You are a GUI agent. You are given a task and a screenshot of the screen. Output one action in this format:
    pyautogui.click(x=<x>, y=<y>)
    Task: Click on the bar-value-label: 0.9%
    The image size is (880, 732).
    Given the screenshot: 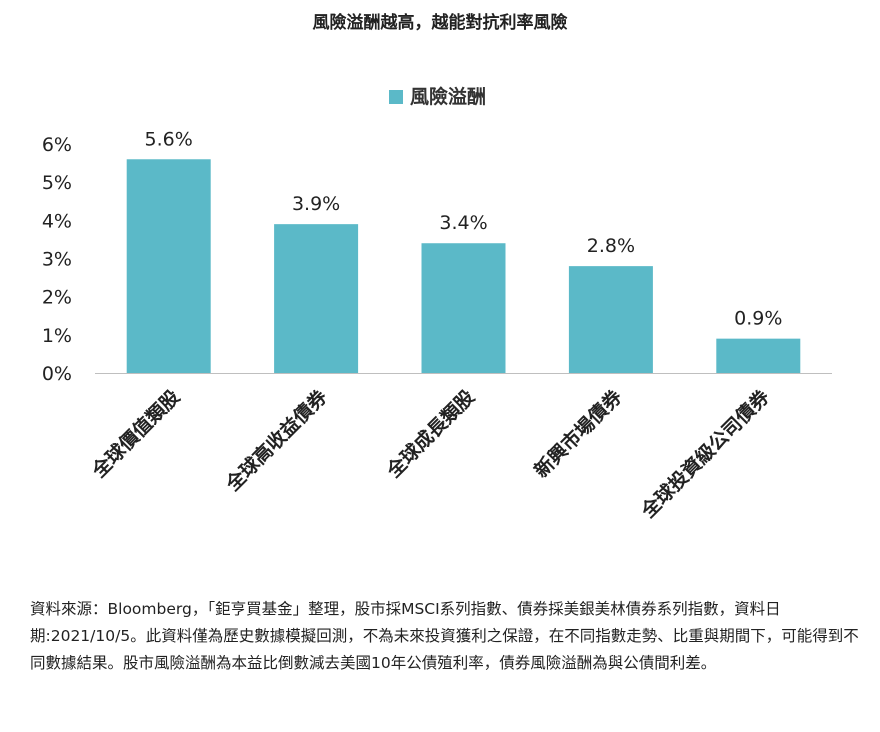 What is the action you would take?
    pyautogui.click(x=758, y=319)
    